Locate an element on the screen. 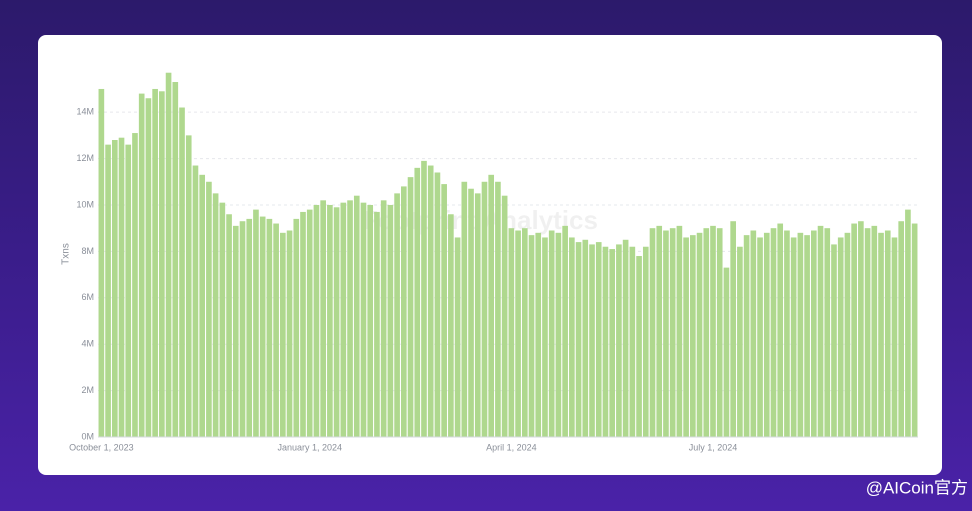 Image resolution: width=972 pixels, height=511 pixels. y-tick-label: 6M is located at coordinates (87, 297).